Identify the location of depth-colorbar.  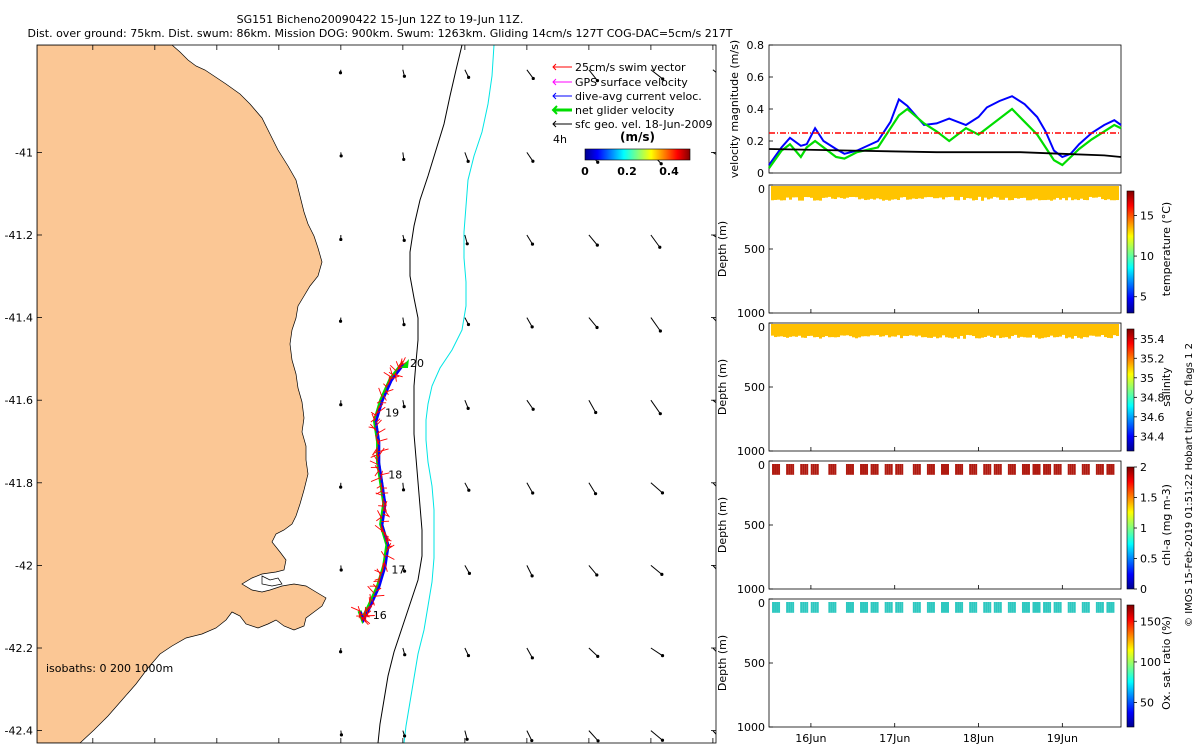
(1130, 252).